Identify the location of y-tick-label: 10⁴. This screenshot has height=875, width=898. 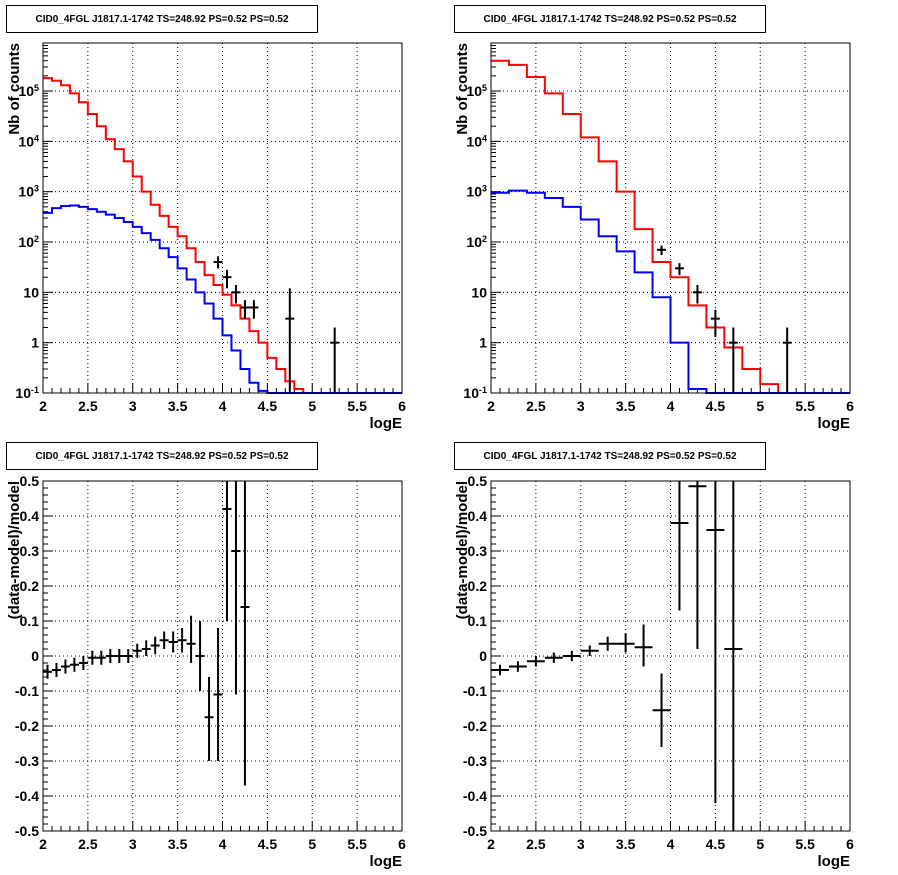
(476, 141).